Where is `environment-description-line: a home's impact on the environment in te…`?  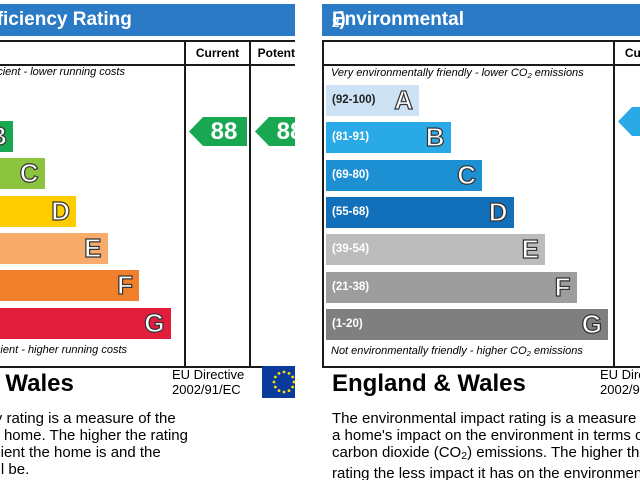 environment-description-line: a home's impact on the environment in te… is located at coordinates (486, 435).